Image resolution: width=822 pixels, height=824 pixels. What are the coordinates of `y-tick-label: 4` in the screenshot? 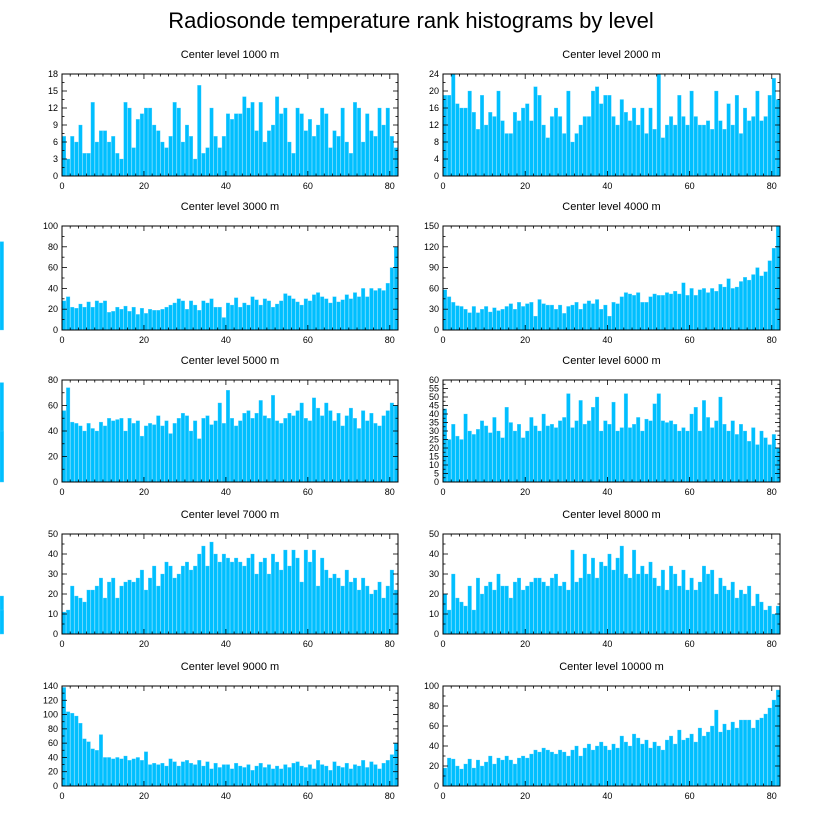 It's located at (436, 159).